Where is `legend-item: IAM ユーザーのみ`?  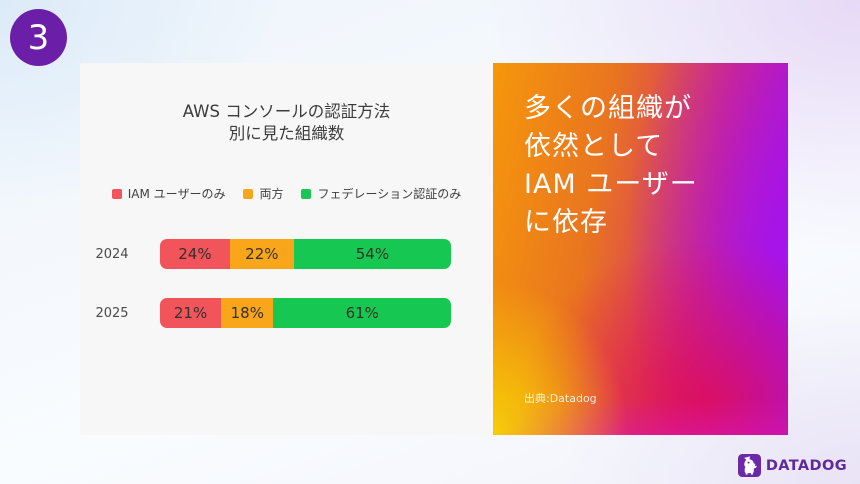 legend-item: IAM ユーザーのみ is located at coordinates (168, 193).